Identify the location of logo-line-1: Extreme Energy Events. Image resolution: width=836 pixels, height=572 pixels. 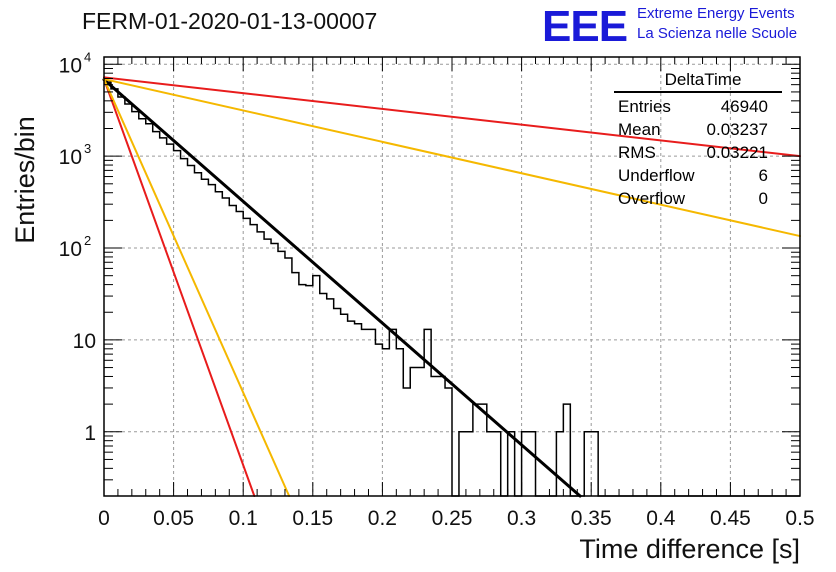
(716, 13).